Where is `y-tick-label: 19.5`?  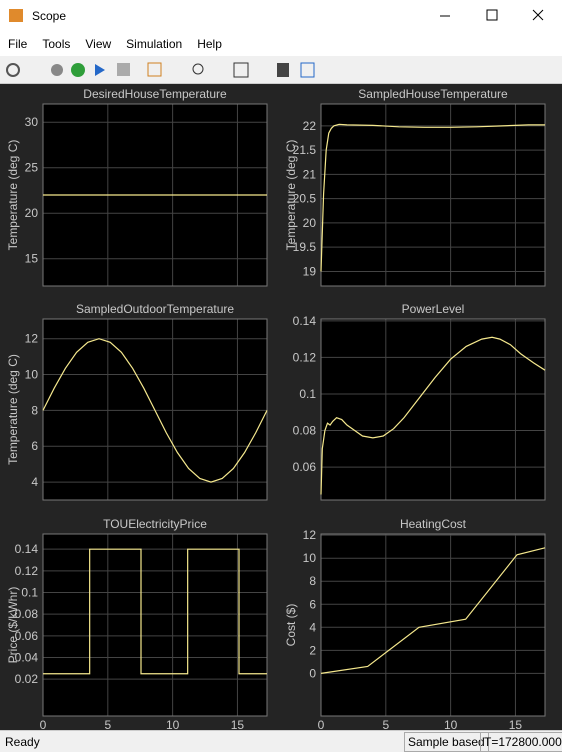 y-tick-label: 19.5 is located at coordinates (305, 247).